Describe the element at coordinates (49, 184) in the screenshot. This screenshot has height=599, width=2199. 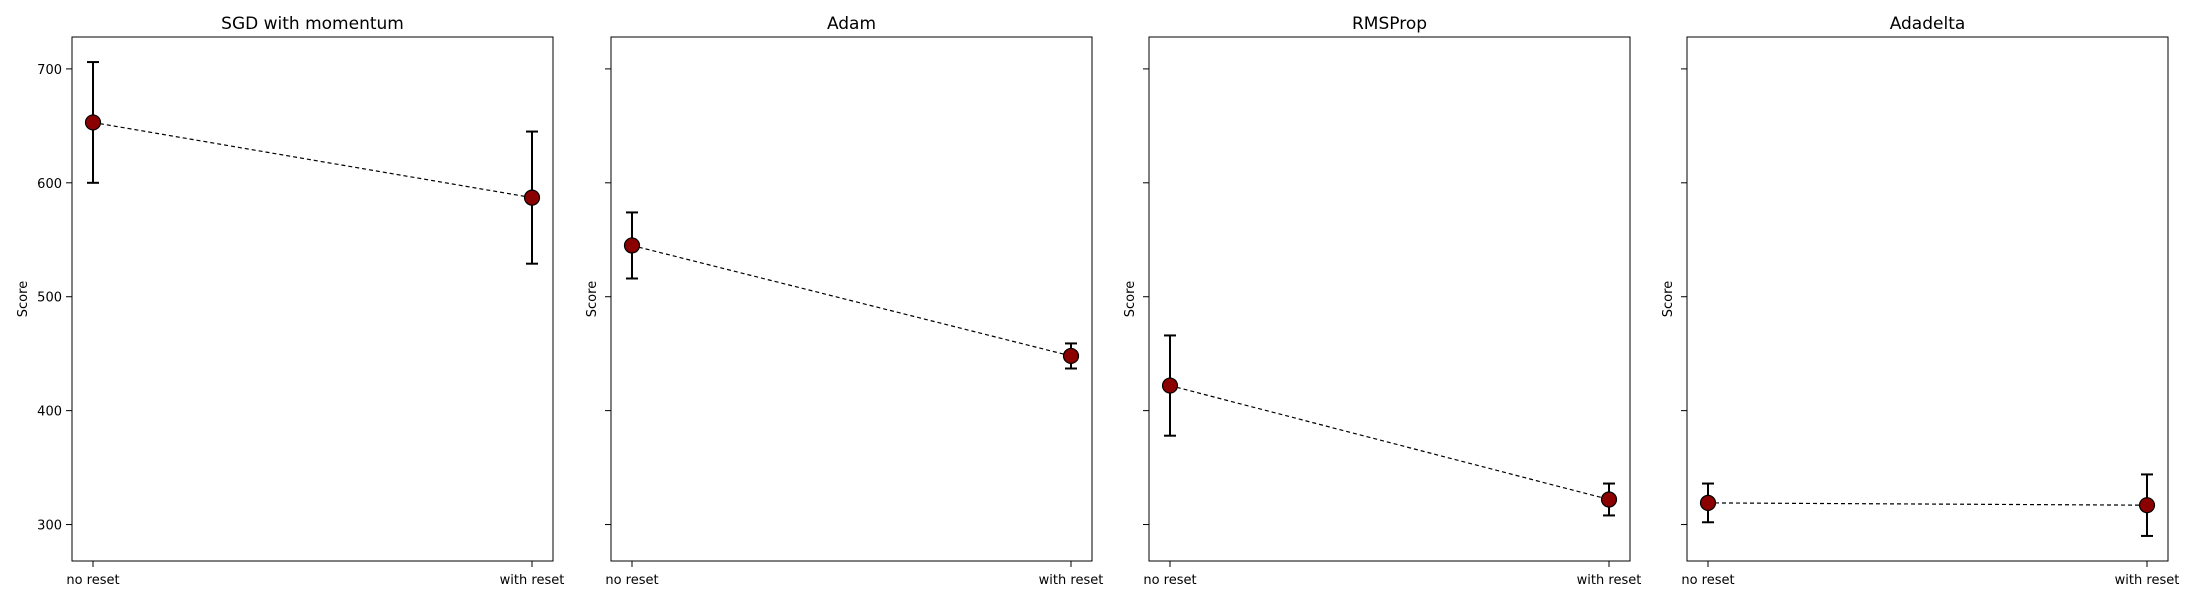
I see `y-tick-label: 600` at that location.